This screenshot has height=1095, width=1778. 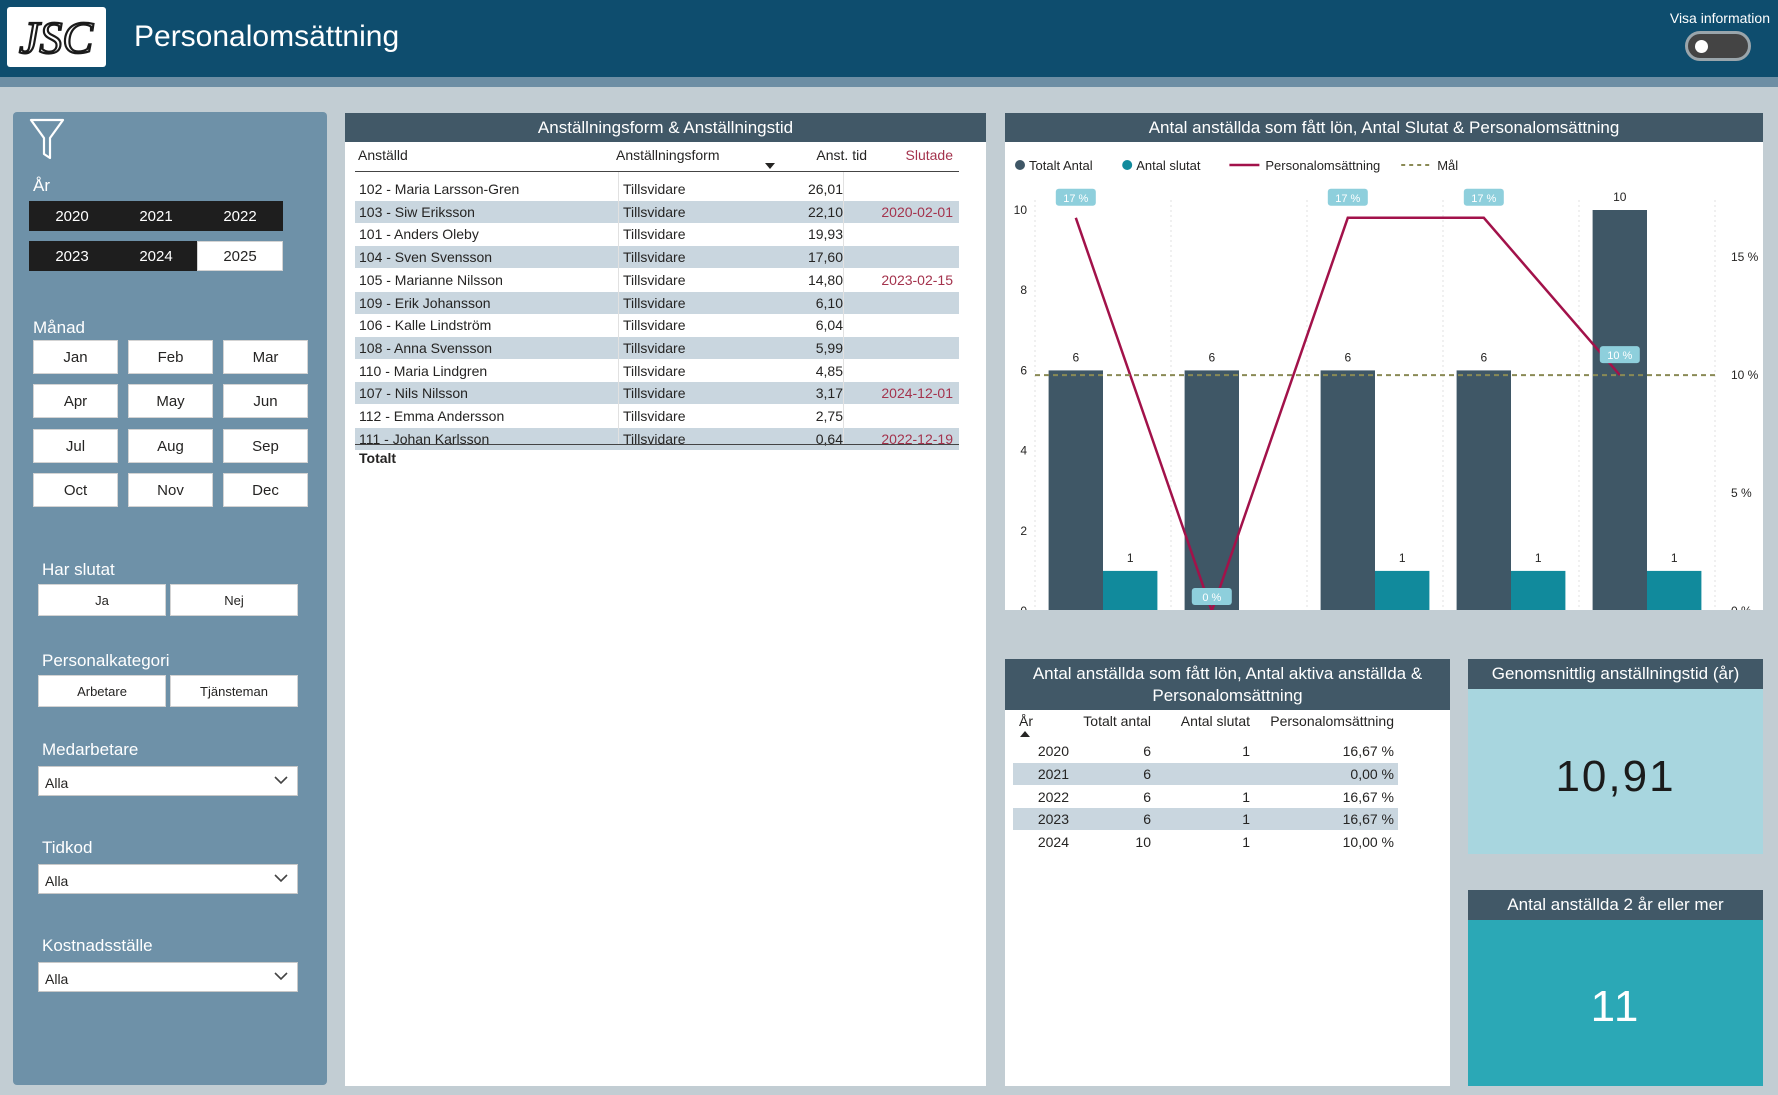 I want to click on col-header-anstalld: Anställd, so click(x=383, y=155).